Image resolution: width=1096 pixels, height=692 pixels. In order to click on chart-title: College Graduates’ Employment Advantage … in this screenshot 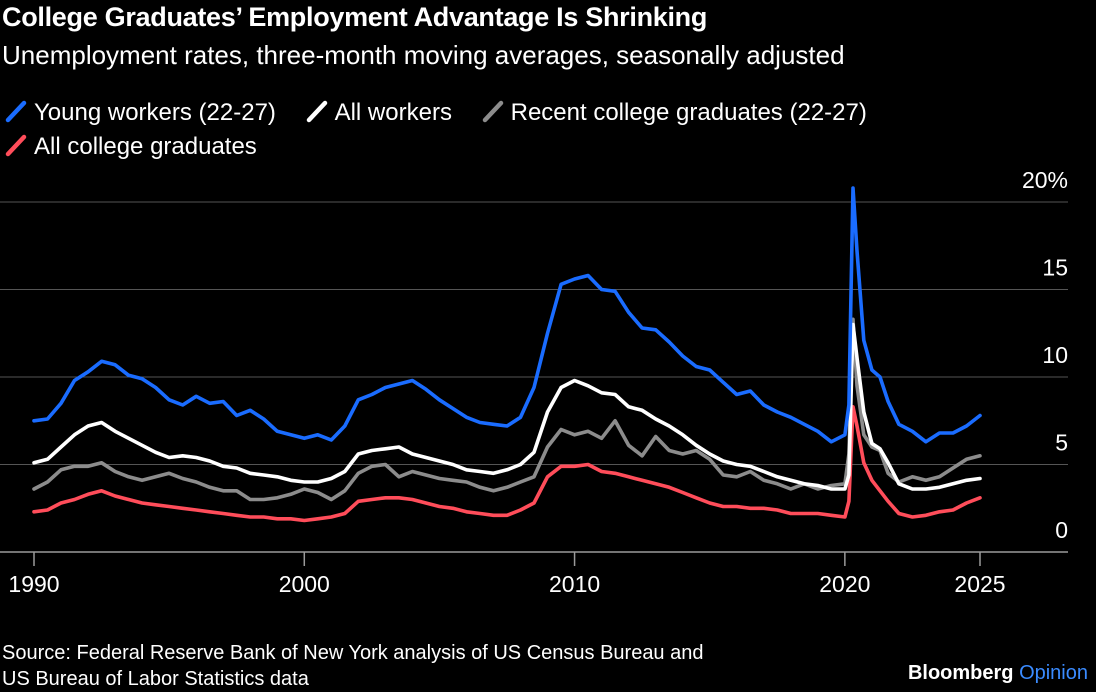, I will do `click(355, 17)`.